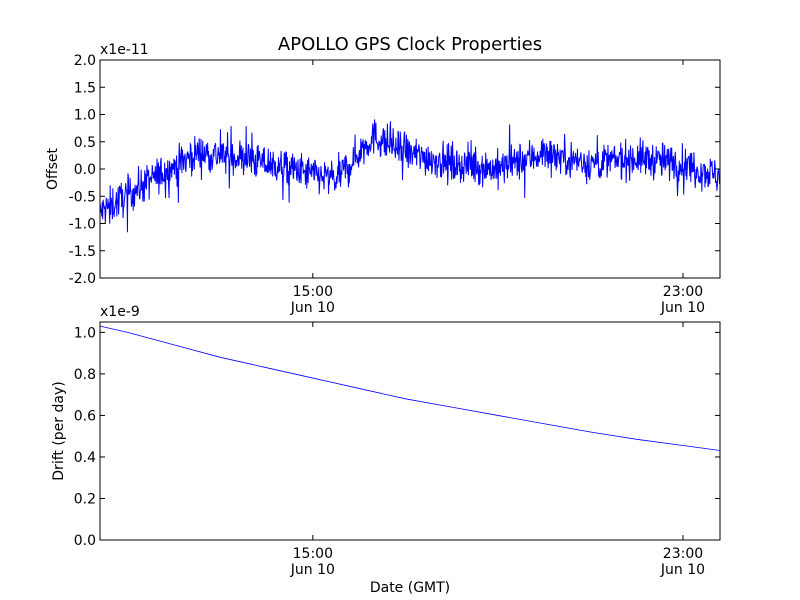 This screenshot has width=800, height=600. What do you see at coordinates (82, 279) in the screenshot?
I see `y-tick-label: -2.0` at bounding box center [82, 279].